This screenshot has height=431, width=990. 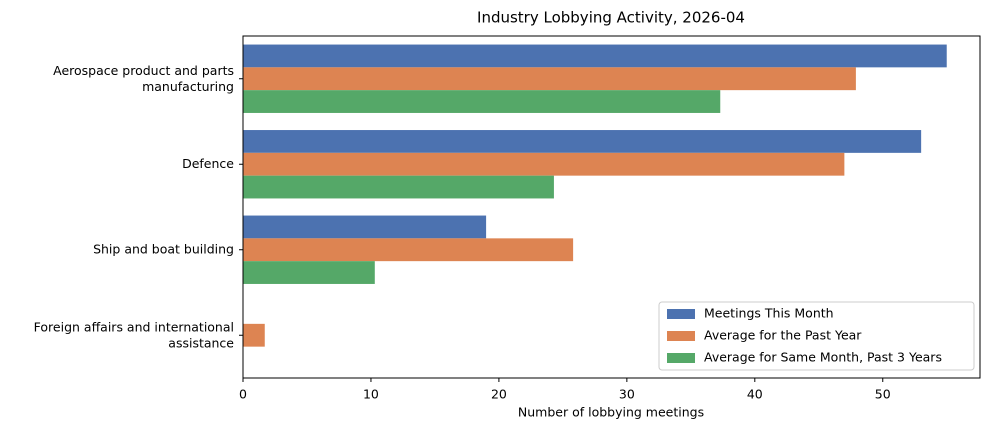 I want to click on x-tick-label: 0, so click(x=243, y=394).